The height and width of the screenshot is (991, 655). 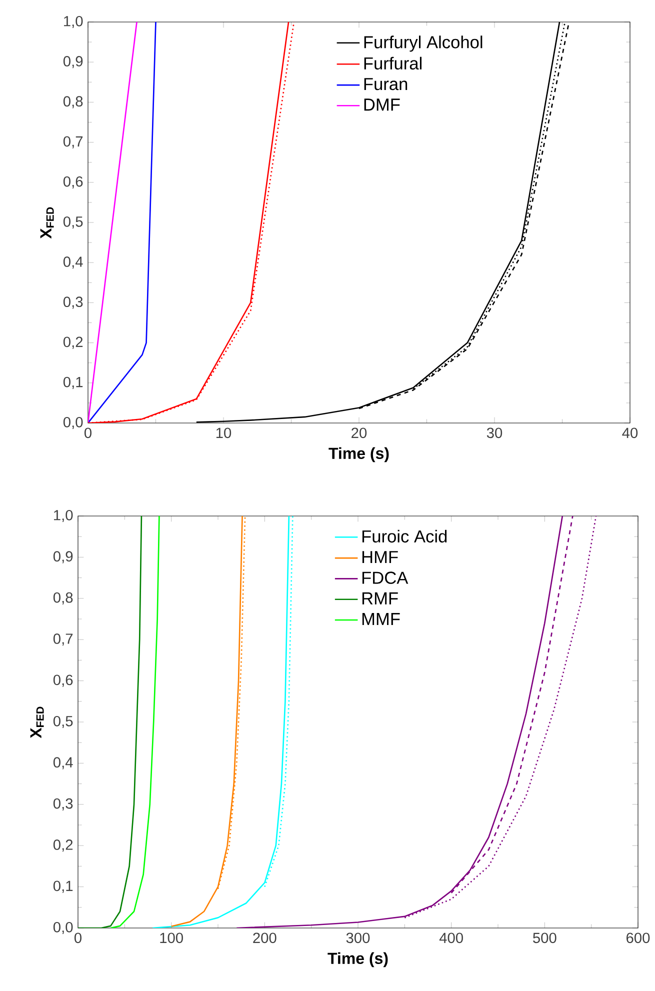 I want to click on x-tick-label: 20, so click(x=359, y=433).